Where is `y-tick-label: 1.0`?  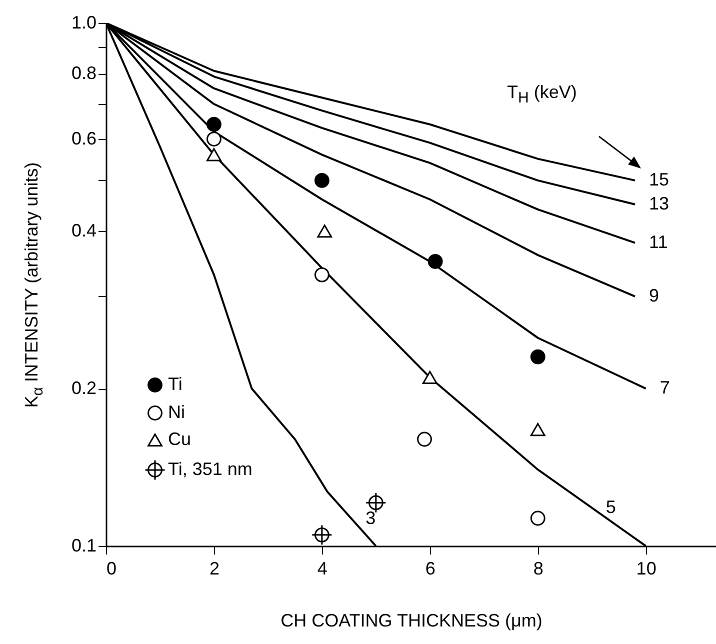 y-tick-label: 1.0 is located at coordinates (83, 22).